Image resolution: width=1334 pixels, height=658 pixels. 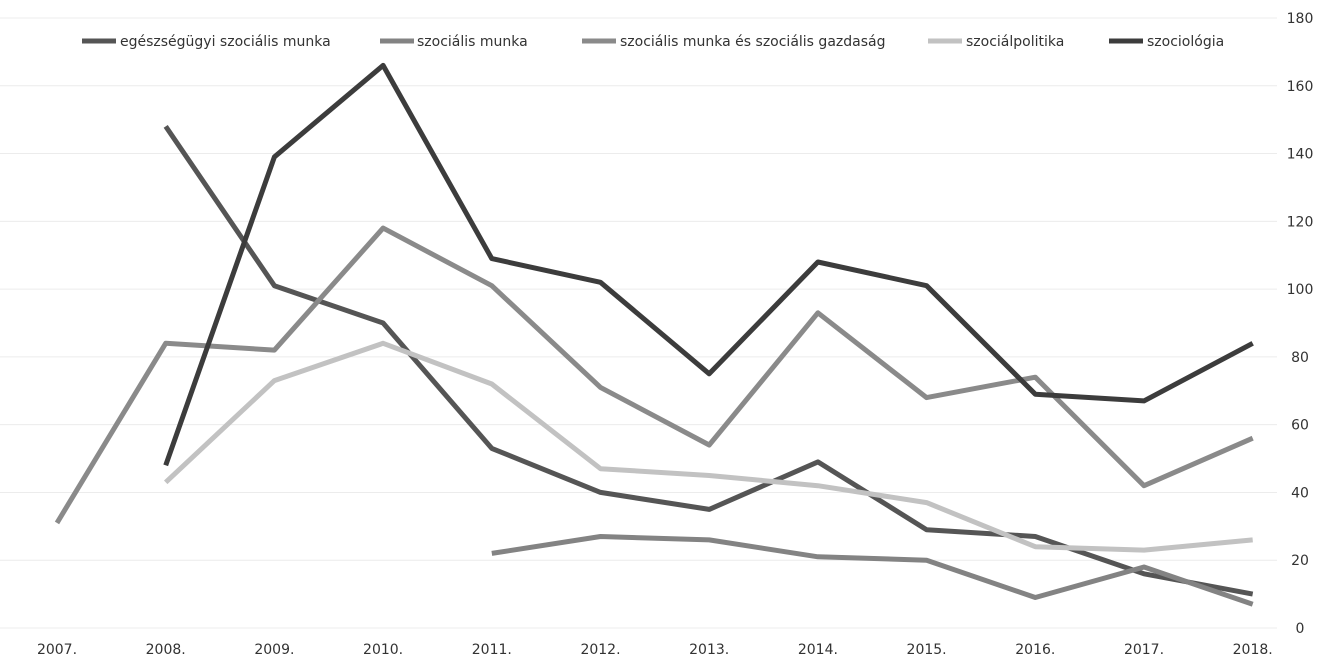 I want to click on y-tick-label: 120, so click(x=1300, y=222).